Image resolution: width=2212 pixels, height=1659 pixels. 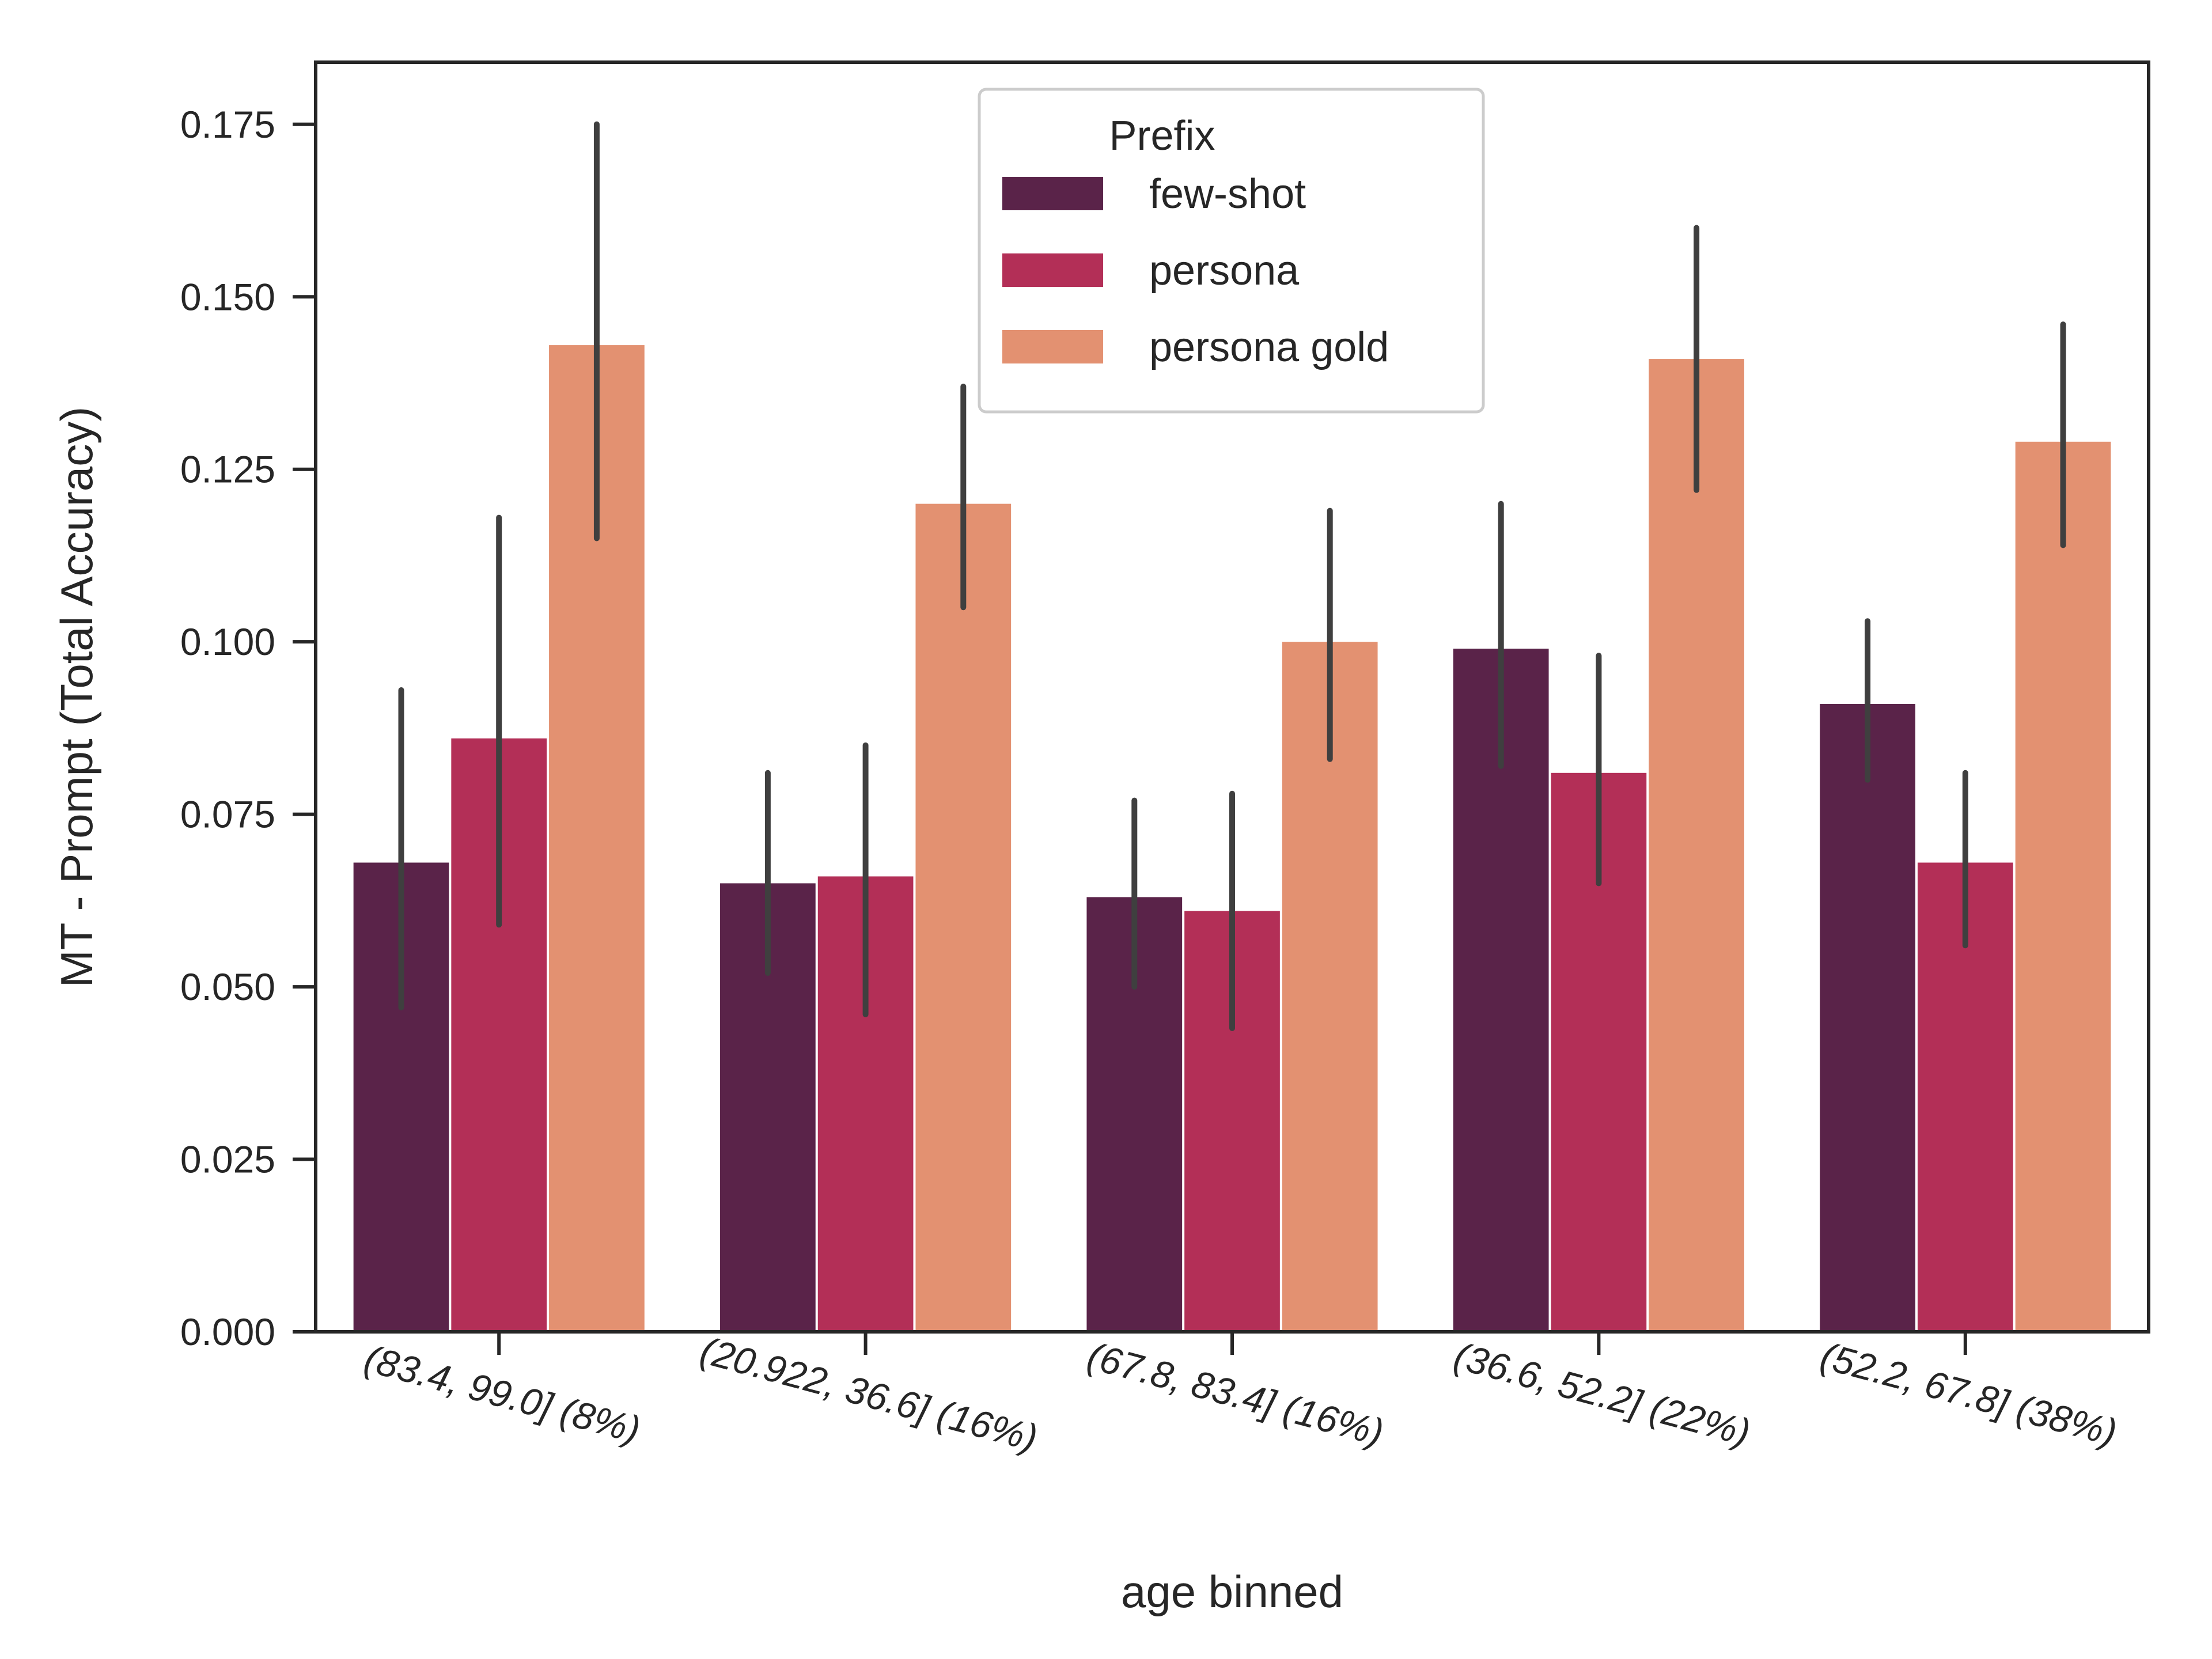 I want to click on legend-items: few-shot persona persona gold, so click(x=1195, y=270).